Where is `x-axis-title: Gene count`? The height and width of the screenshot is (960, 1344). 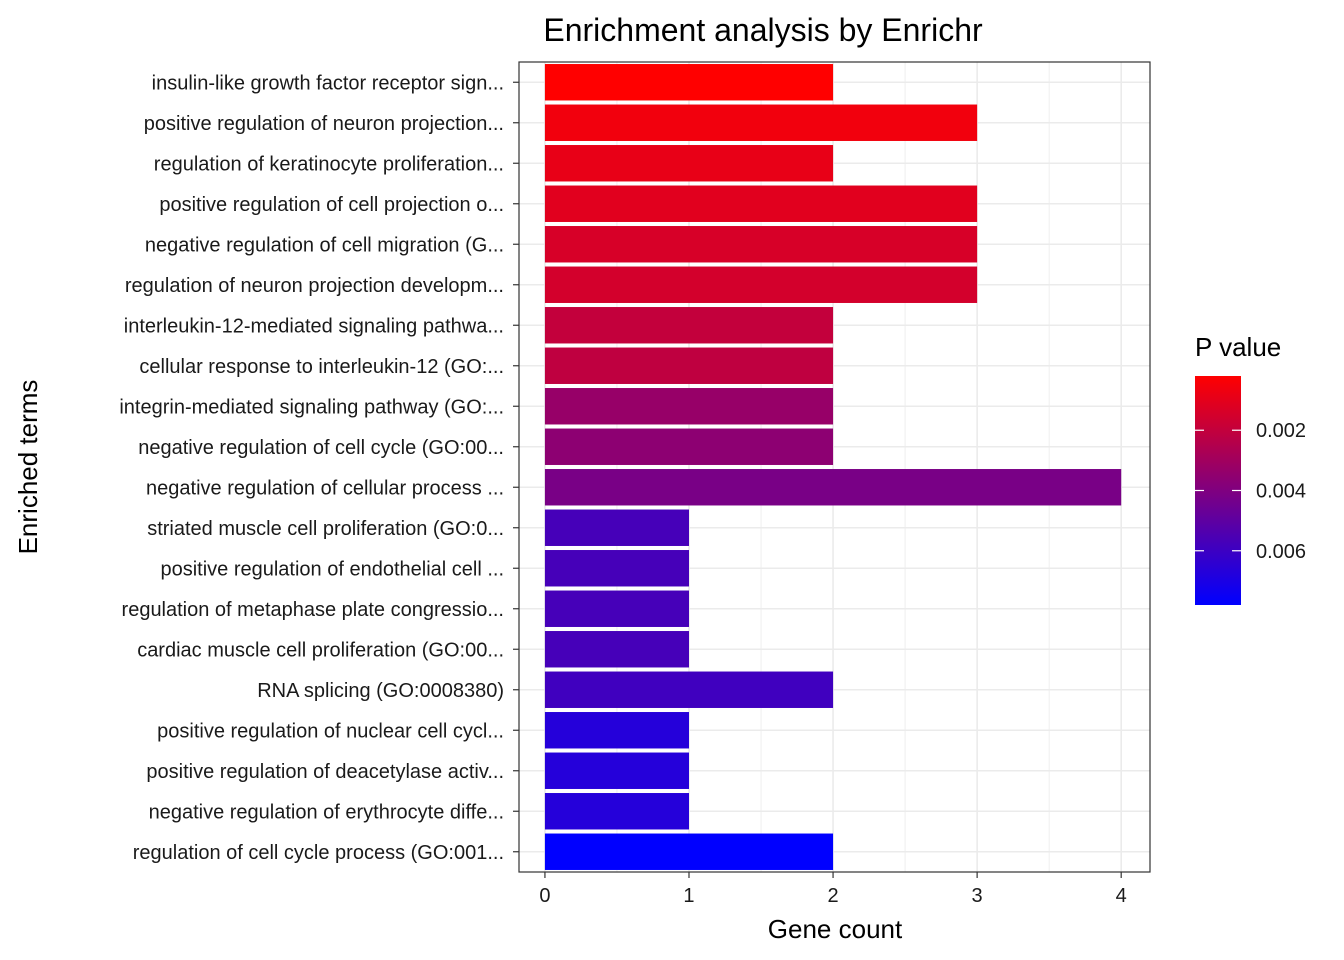
x-axis-title: Gene count is located at coordinates (835, 929).